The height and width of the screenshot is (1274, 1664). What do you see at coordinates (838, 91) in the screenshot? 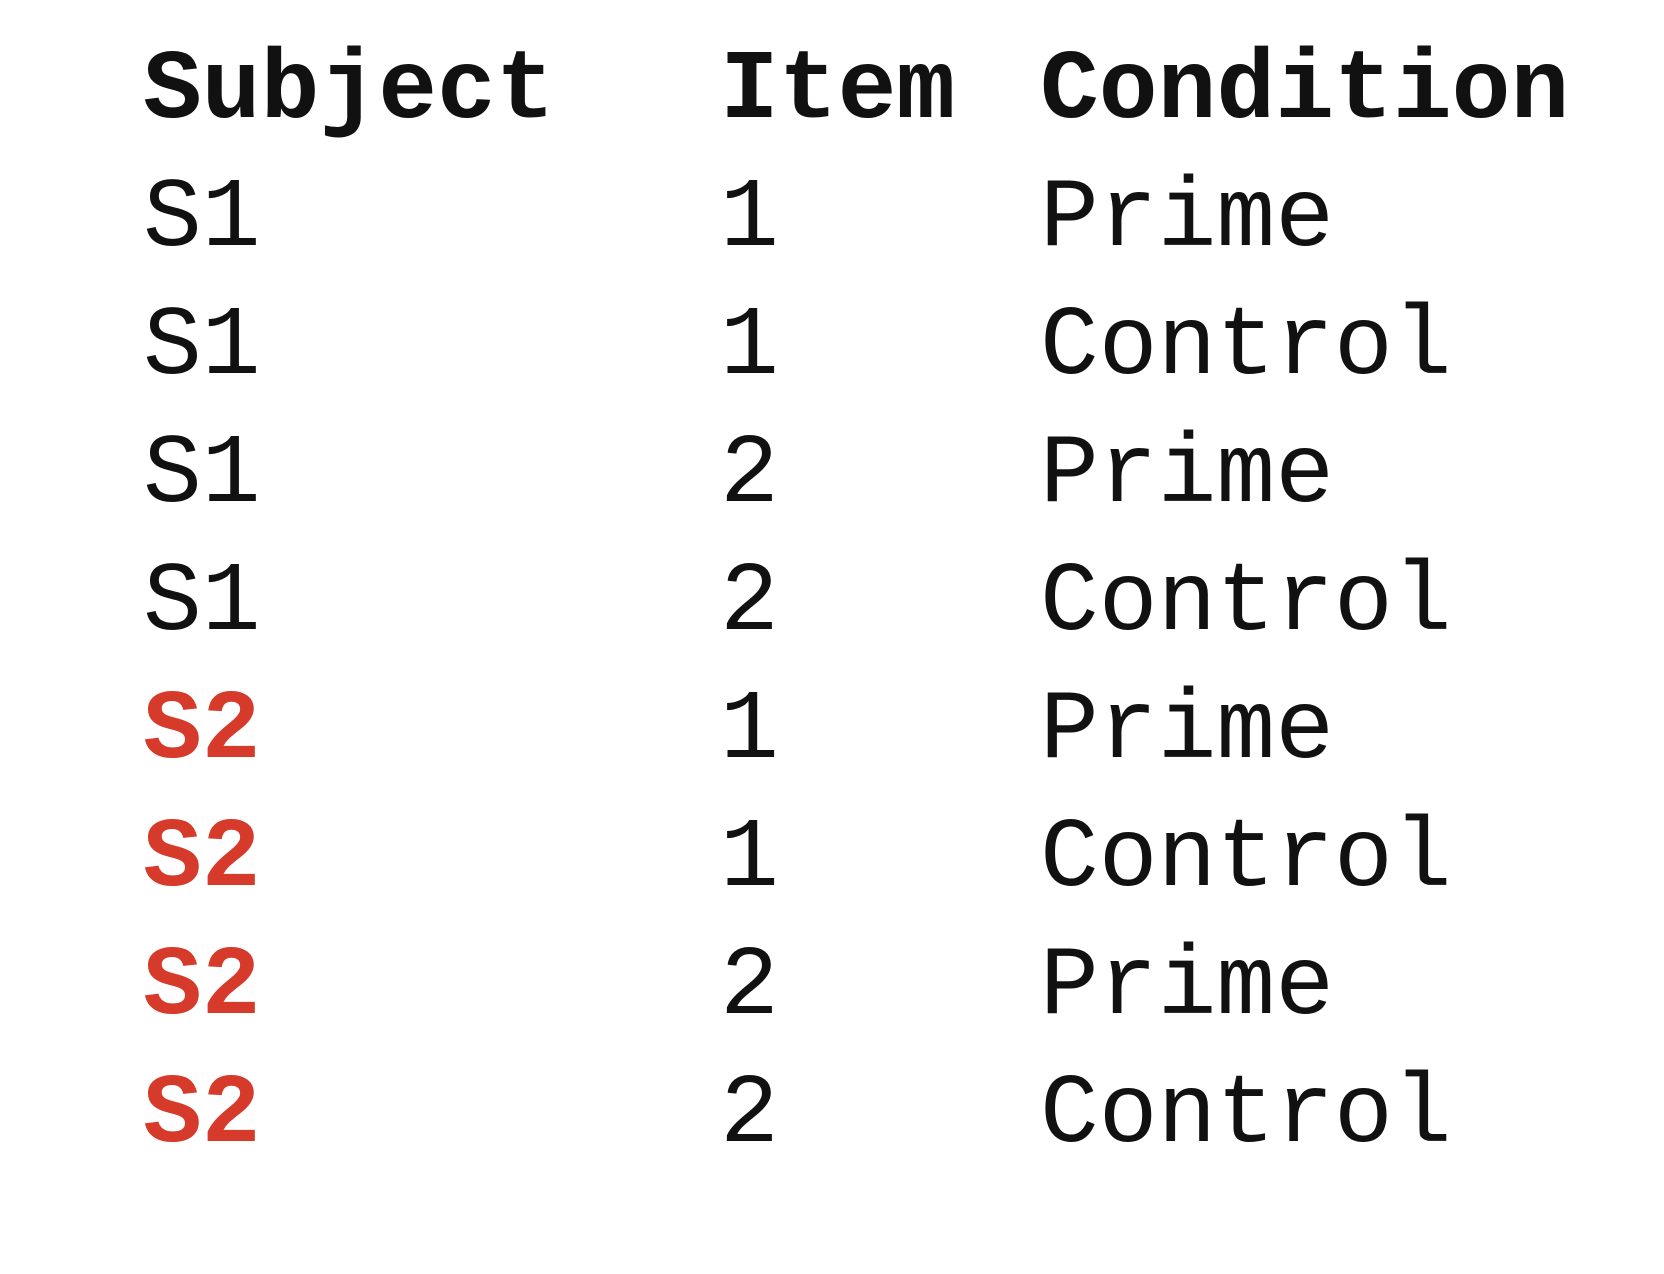
I see `header-item: Item` at bounding box center [838, 91].